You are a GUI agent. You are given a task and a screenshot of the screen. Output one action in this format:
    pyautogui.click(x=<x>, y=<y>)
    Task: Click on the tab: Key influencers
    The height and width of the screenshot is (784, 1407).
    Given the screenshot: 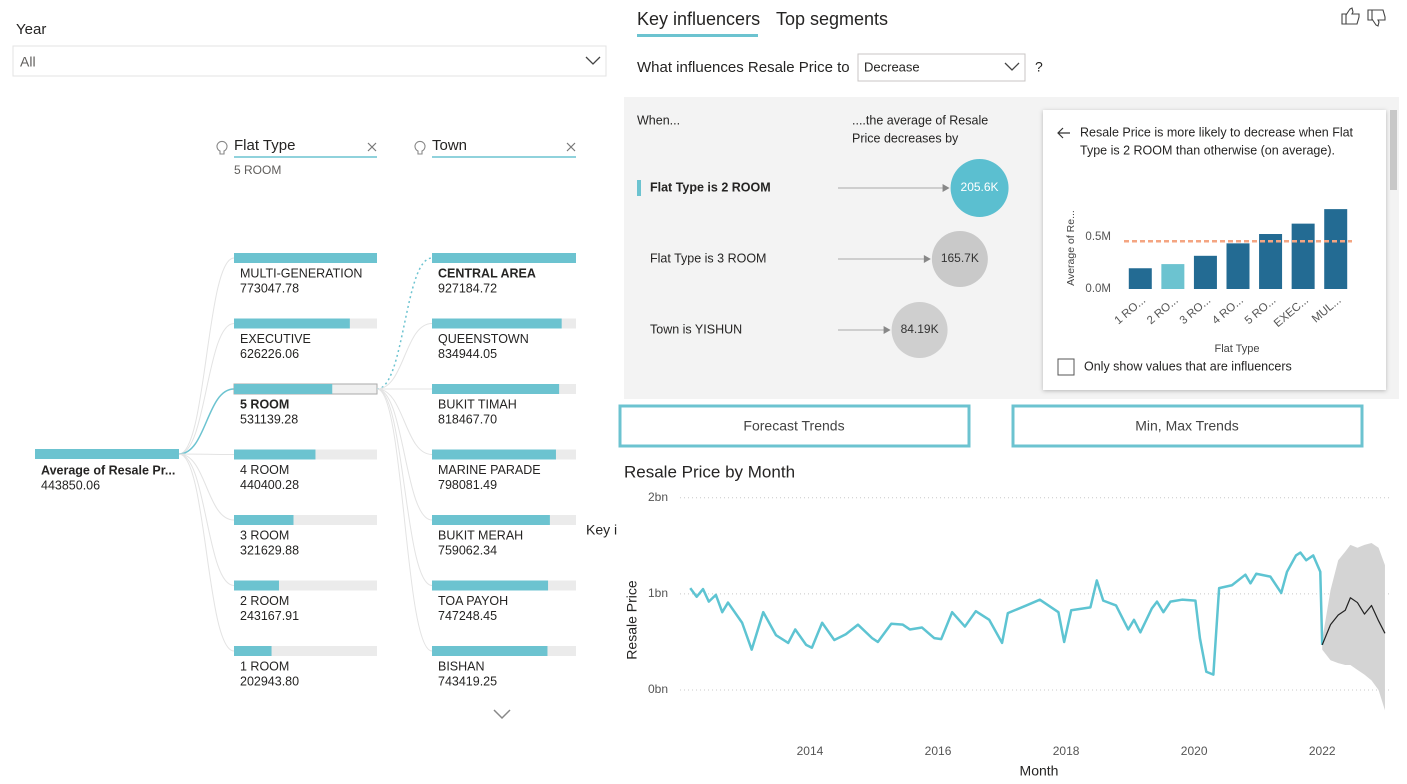 What is the action you would take?
    pyautogui.click(x=698, y=19)
    